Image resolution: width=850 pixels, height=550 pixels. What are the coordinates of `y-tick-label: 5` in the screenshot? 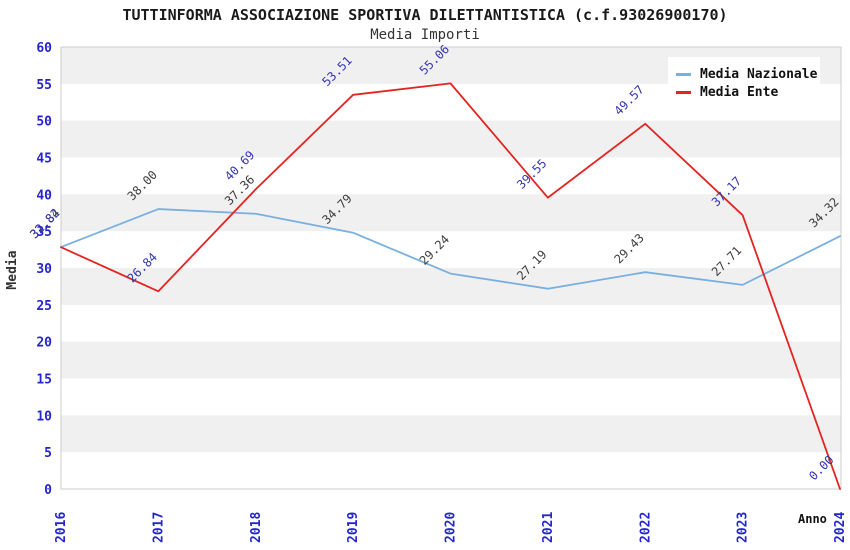 It's located at (48, 453).